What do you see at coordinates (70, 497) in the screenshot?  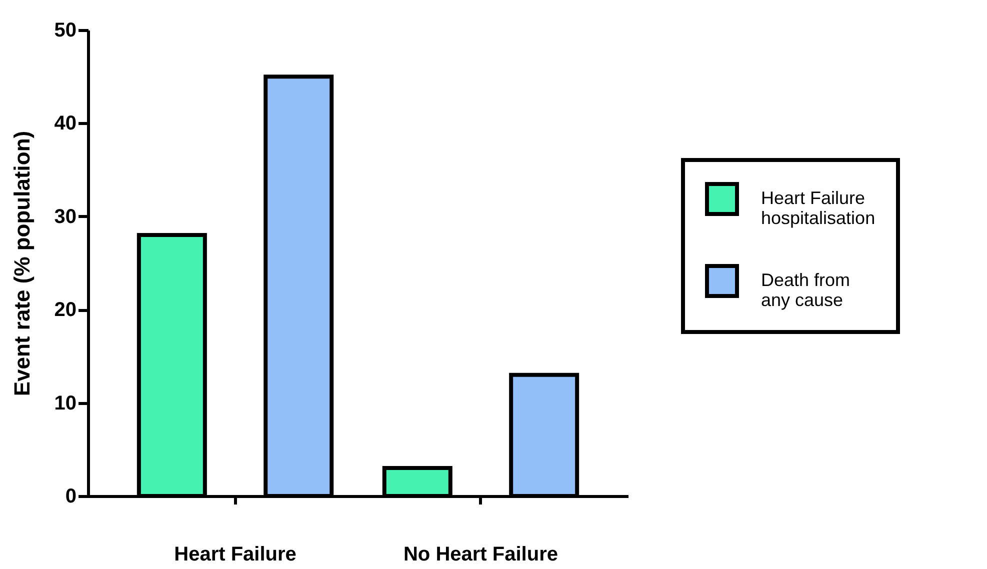 I see `y-tick-label: 0` at bounding box center [70, 497].